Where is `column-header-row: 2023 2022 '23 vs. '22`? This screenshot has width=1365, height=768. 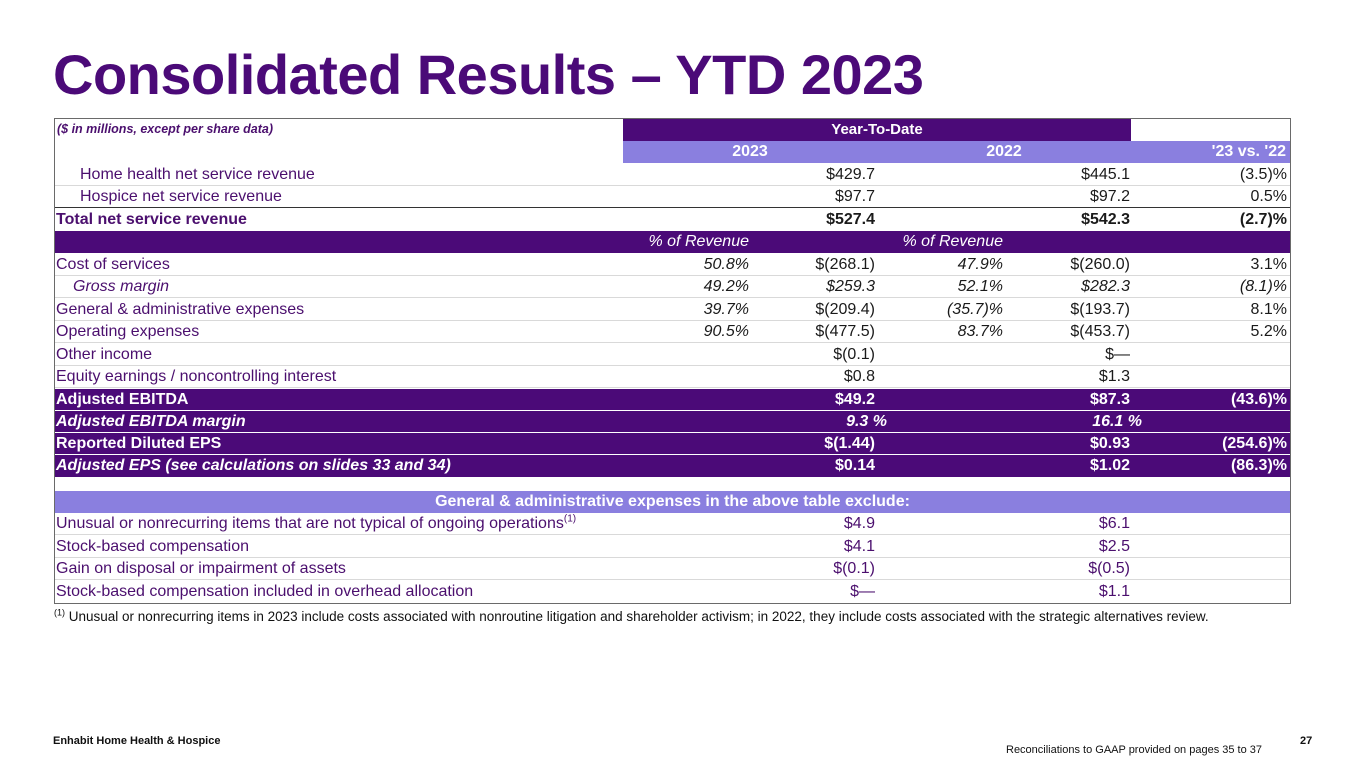
column-header-row: 2023 2022 '23 vs. '22 is located at coordinates (956, 152).